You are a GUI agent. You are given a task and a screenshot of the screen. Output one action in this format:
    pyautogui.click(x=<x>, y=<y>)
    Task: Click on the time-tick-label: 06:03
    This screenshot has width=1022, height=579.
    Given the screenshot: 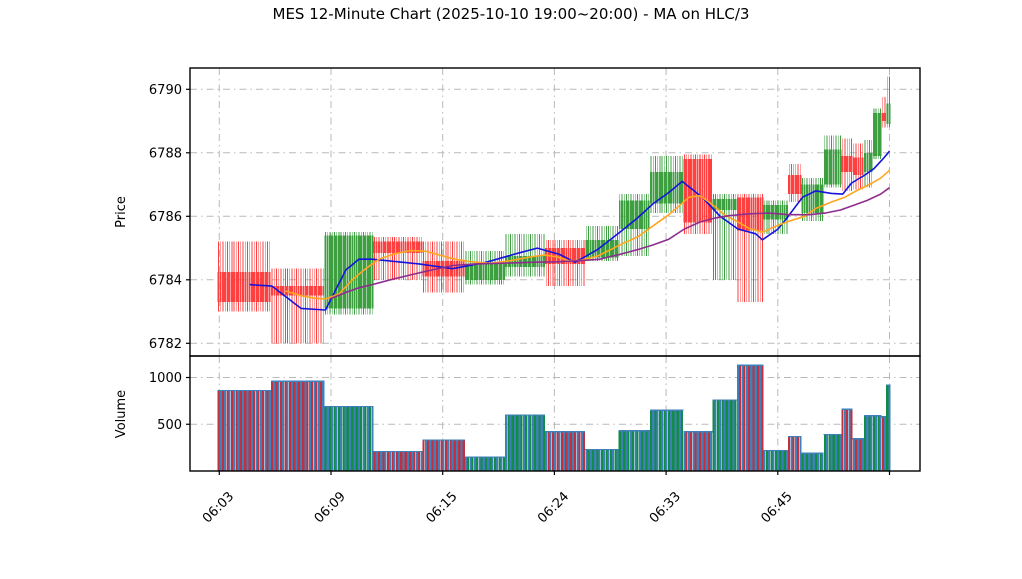 What is the action you would take?
    pyautogui.click(x=218, y=507)
    